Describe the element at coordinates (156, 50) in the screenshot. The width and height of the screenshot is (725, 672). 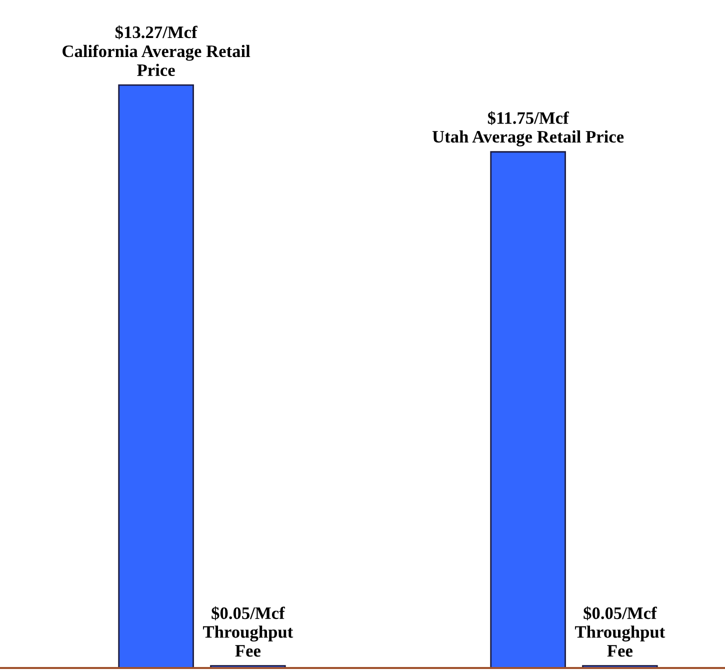
I see `data-label: $13.27/Mcf California Average Retail Price` at that location.